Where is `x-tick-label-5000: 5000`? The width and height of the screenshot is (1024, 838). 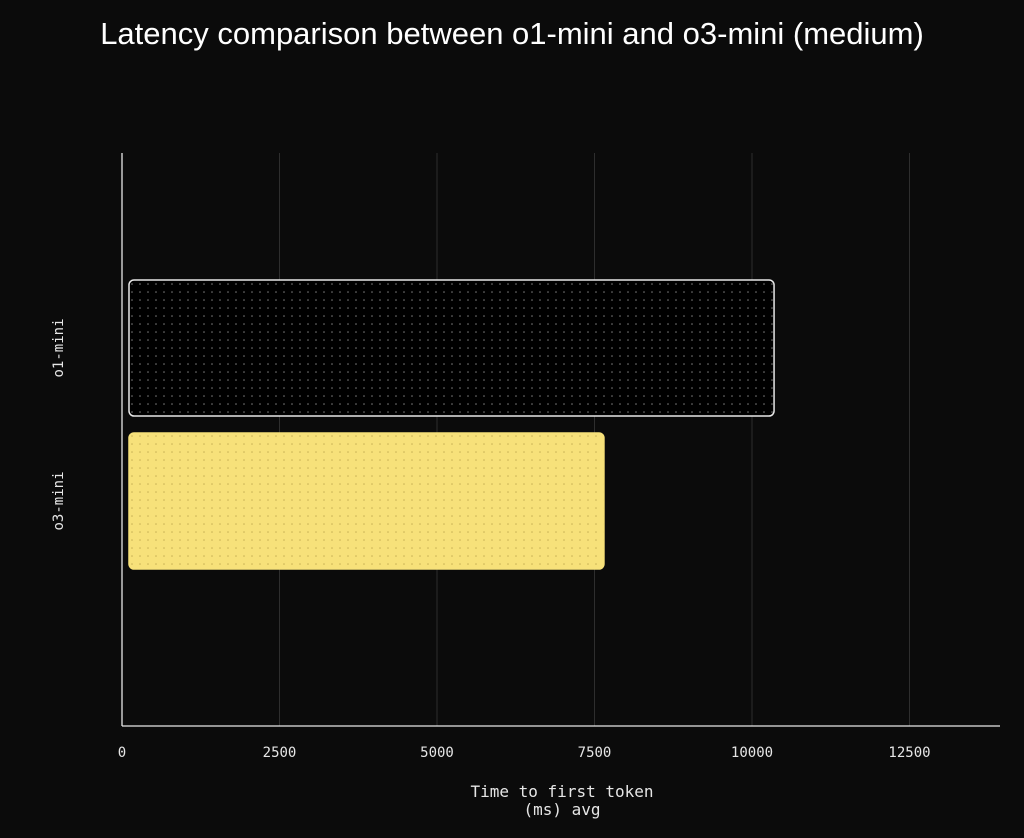
x-tick-label-5000: 5000 is located at coordinates (437, 753).